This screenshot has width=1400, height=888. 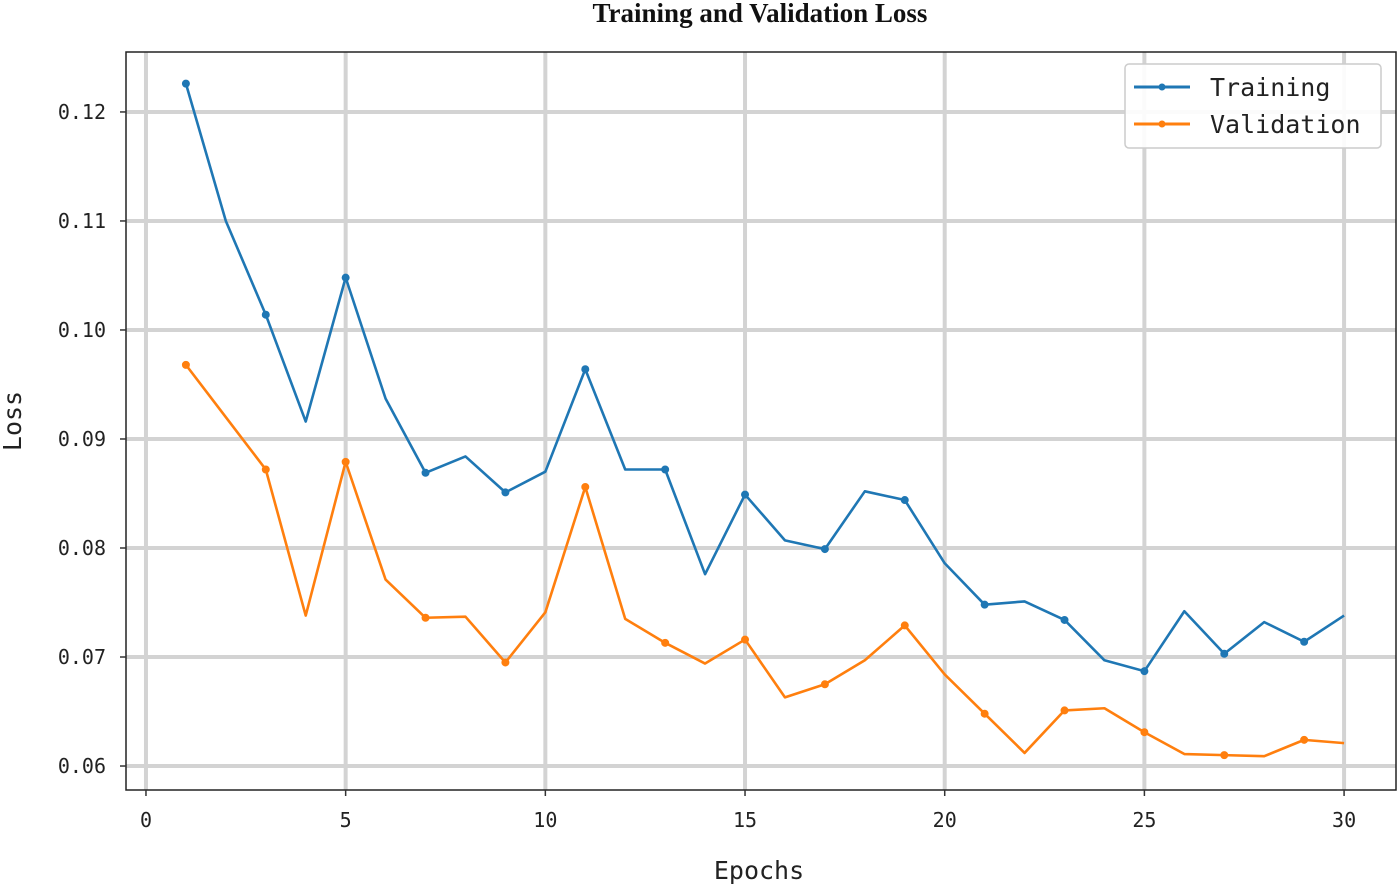 What do you see at coordinates (82, 330) in the screenshot?
I see `y-tick-label: 0.10` at bounding box center [82, 330].